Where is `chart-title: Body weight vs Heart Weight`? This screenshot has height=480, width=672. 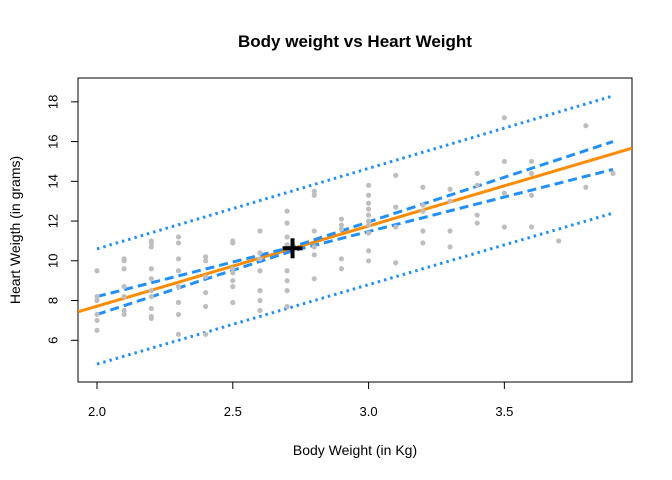 chart-title: Body weight vs Heart Weight is located at coordinates (355, 41).